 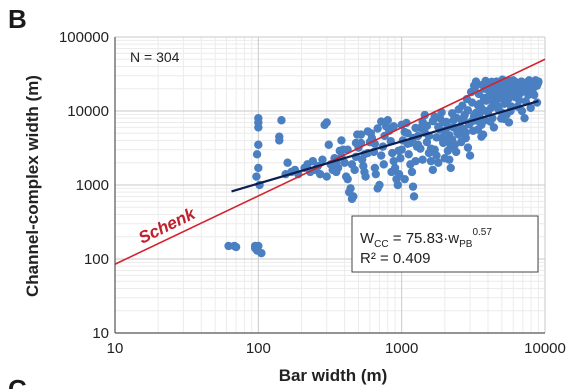 What do you see at coordinates (395, 258) in the screenshot?
I see `r-squared-text: R² = 0.409` at bounding box center [395, 258].